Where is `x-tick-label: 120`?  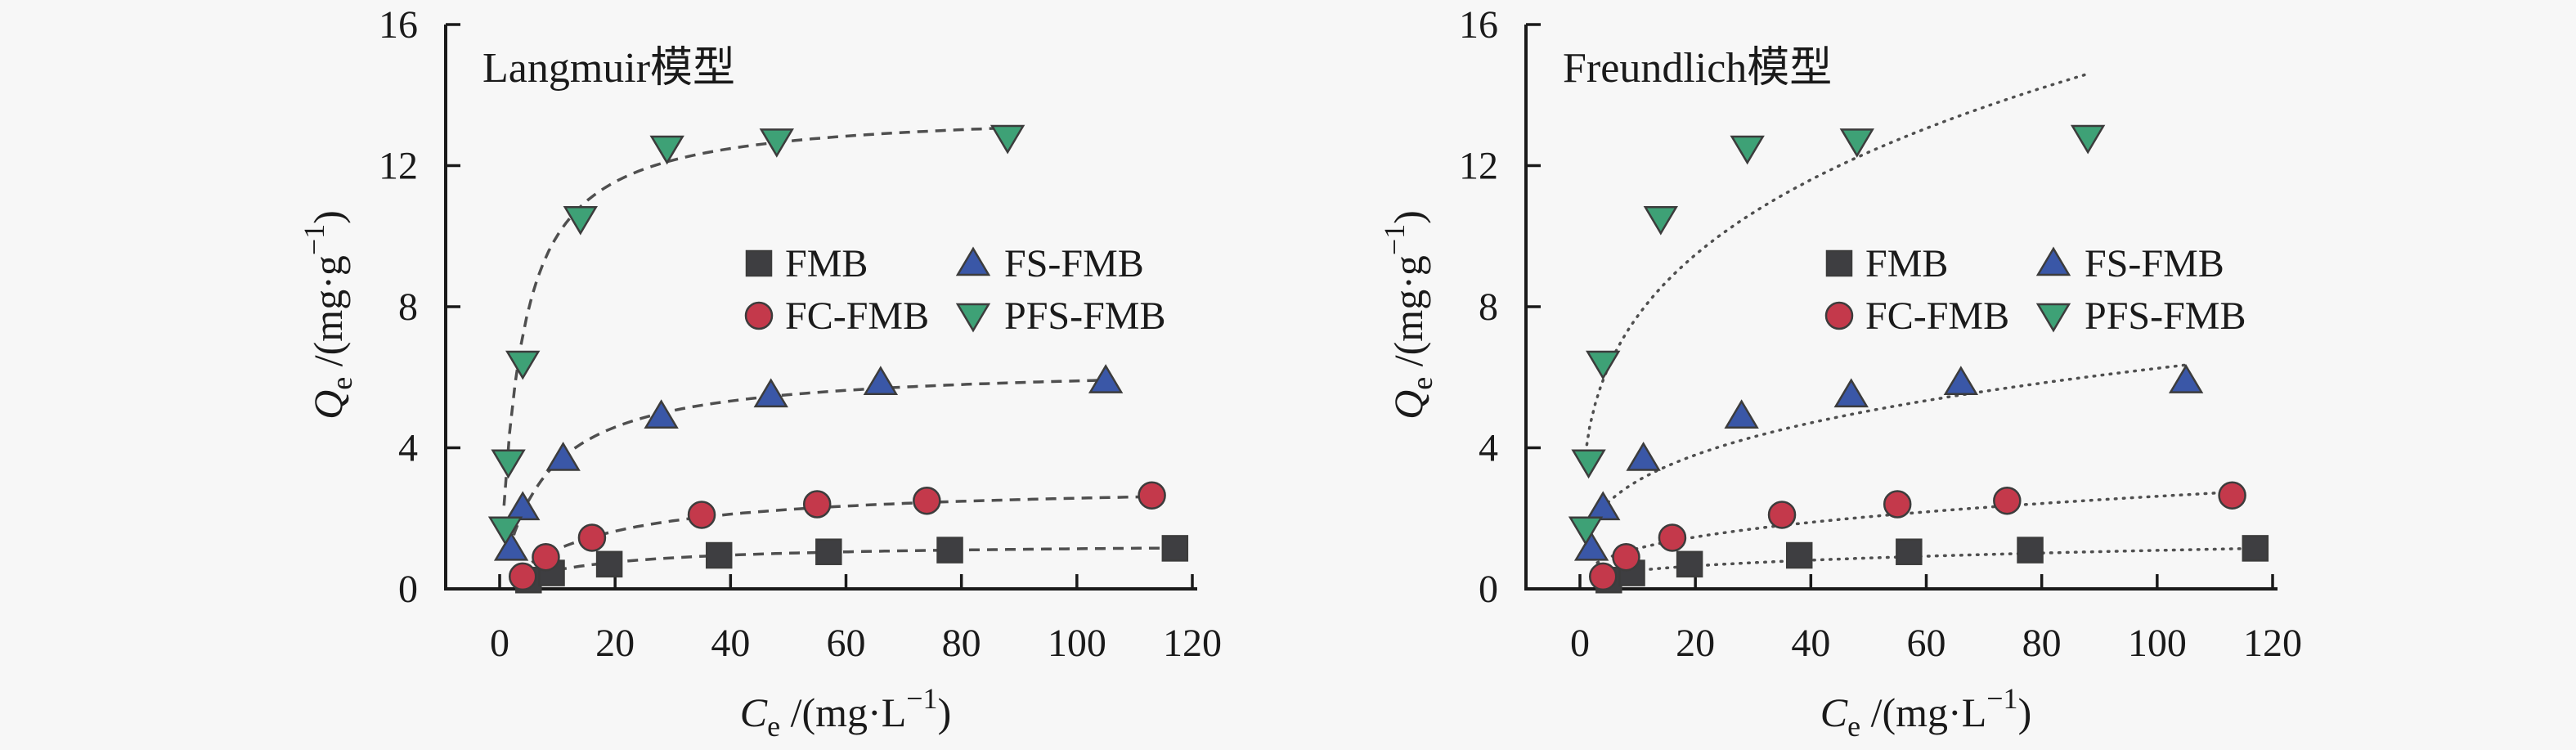 x-tick-label: 120 is located at coordinates (1193, 643).